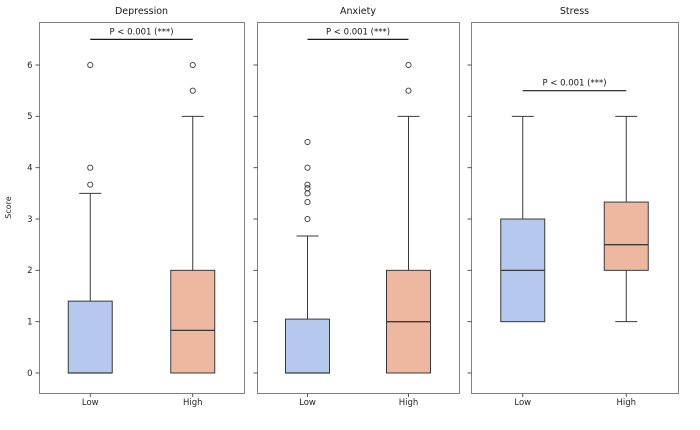  I want to click on panel-title: Depression, so click(141, 11).